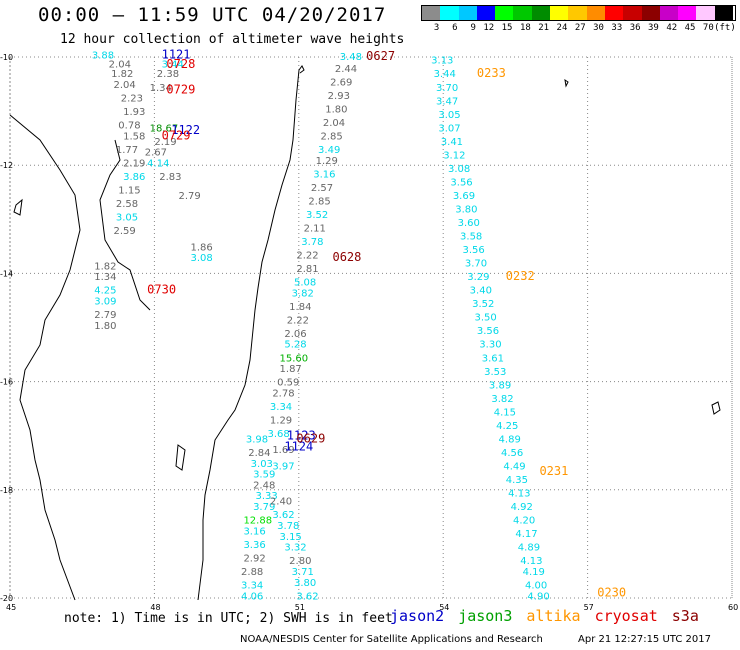 This screenshot has height=650, width=740. I want to click on wave-height-value: 2.81, so click(307, 269).